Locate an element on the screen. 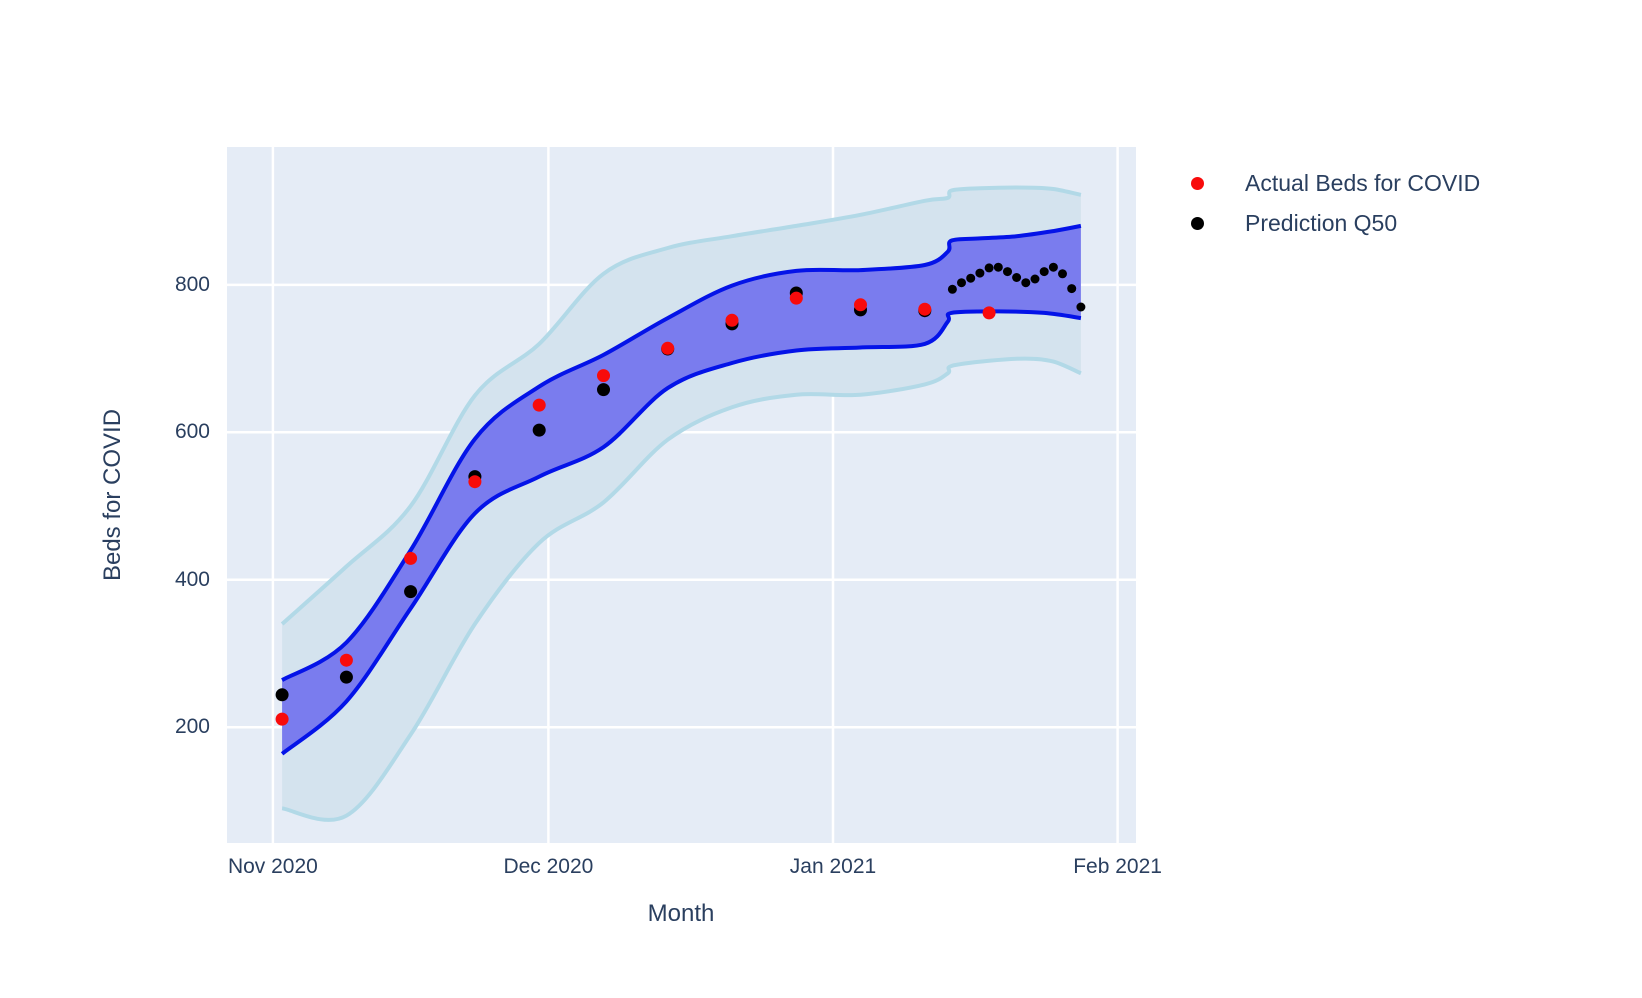  prediction-q50-daily is located at coordinates (1016, 287).